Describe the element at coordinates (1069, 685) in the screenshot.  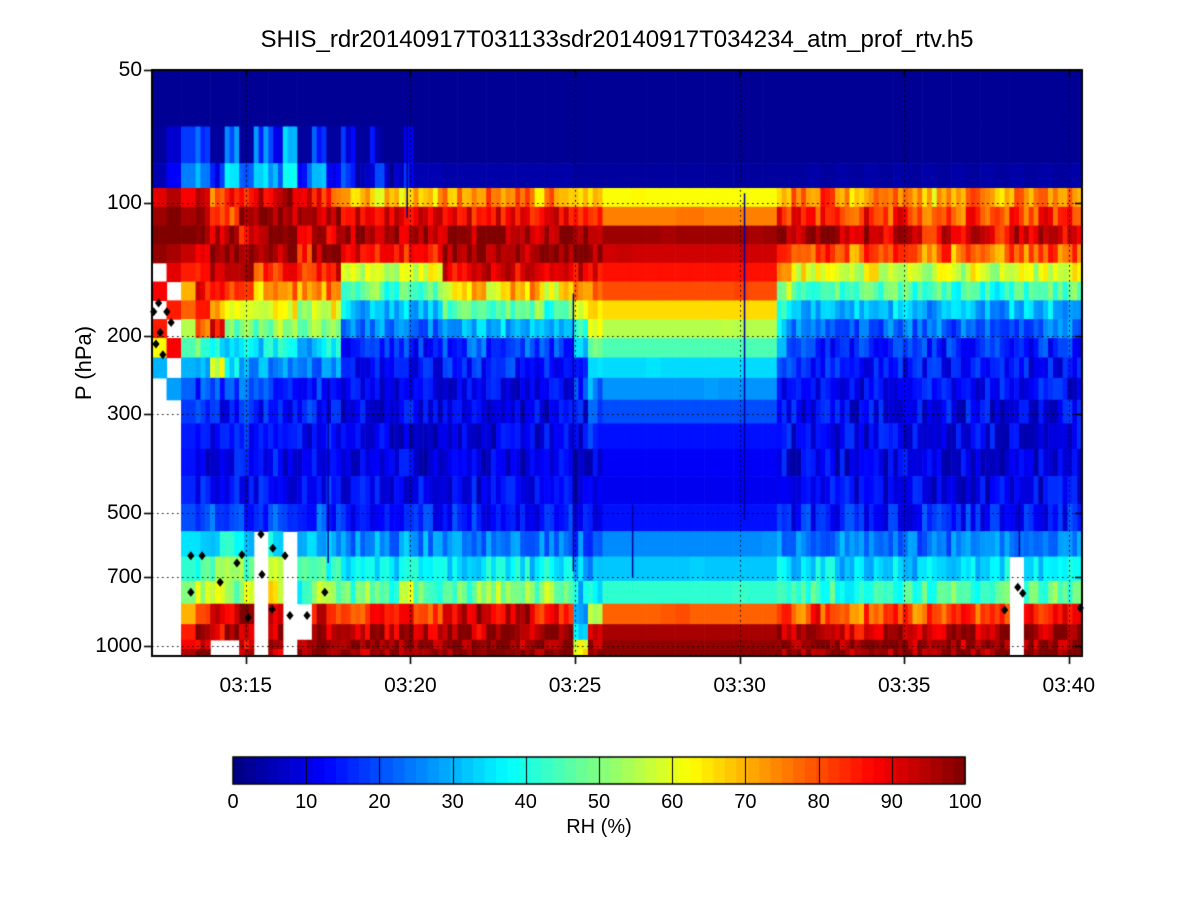
I see `x-tick-label: 03:40` at that location.